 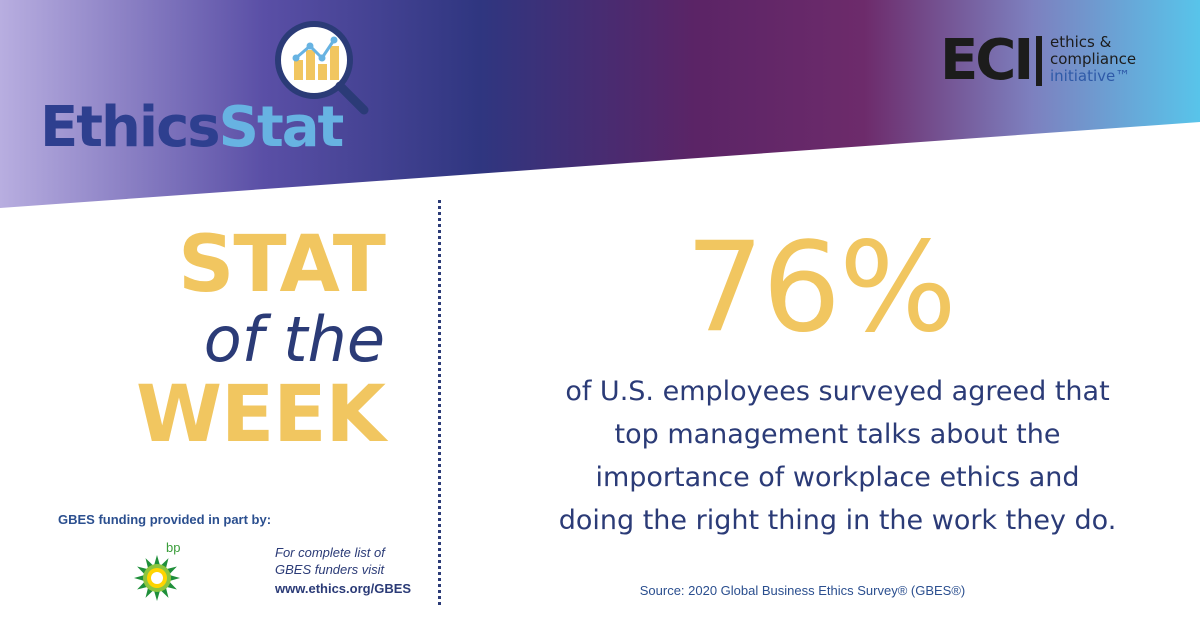 I want to click on of-the-word: of the, so click(x=294, y=339).